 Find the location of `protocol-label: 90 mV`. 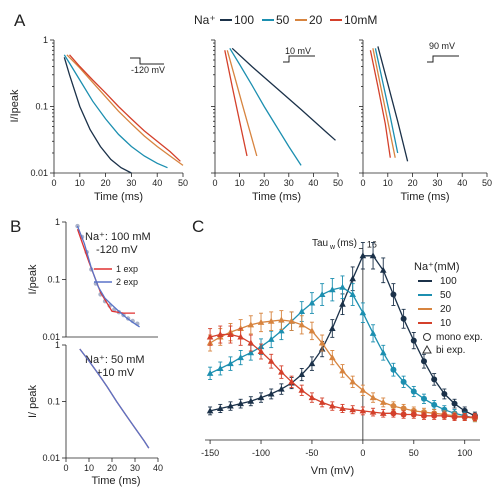

protocol-label: 90 mV is located at coordinates (442, 46).